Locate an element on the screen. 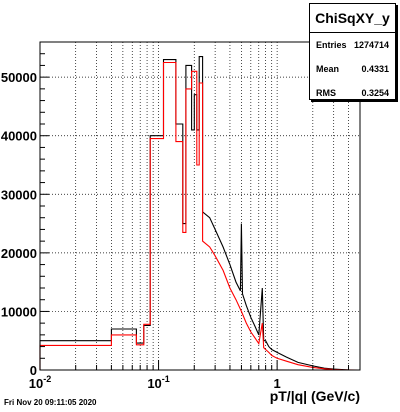 This screenshot has width=400, height=412. stats-label-mean: Mean is located at coordinates (328, 69).